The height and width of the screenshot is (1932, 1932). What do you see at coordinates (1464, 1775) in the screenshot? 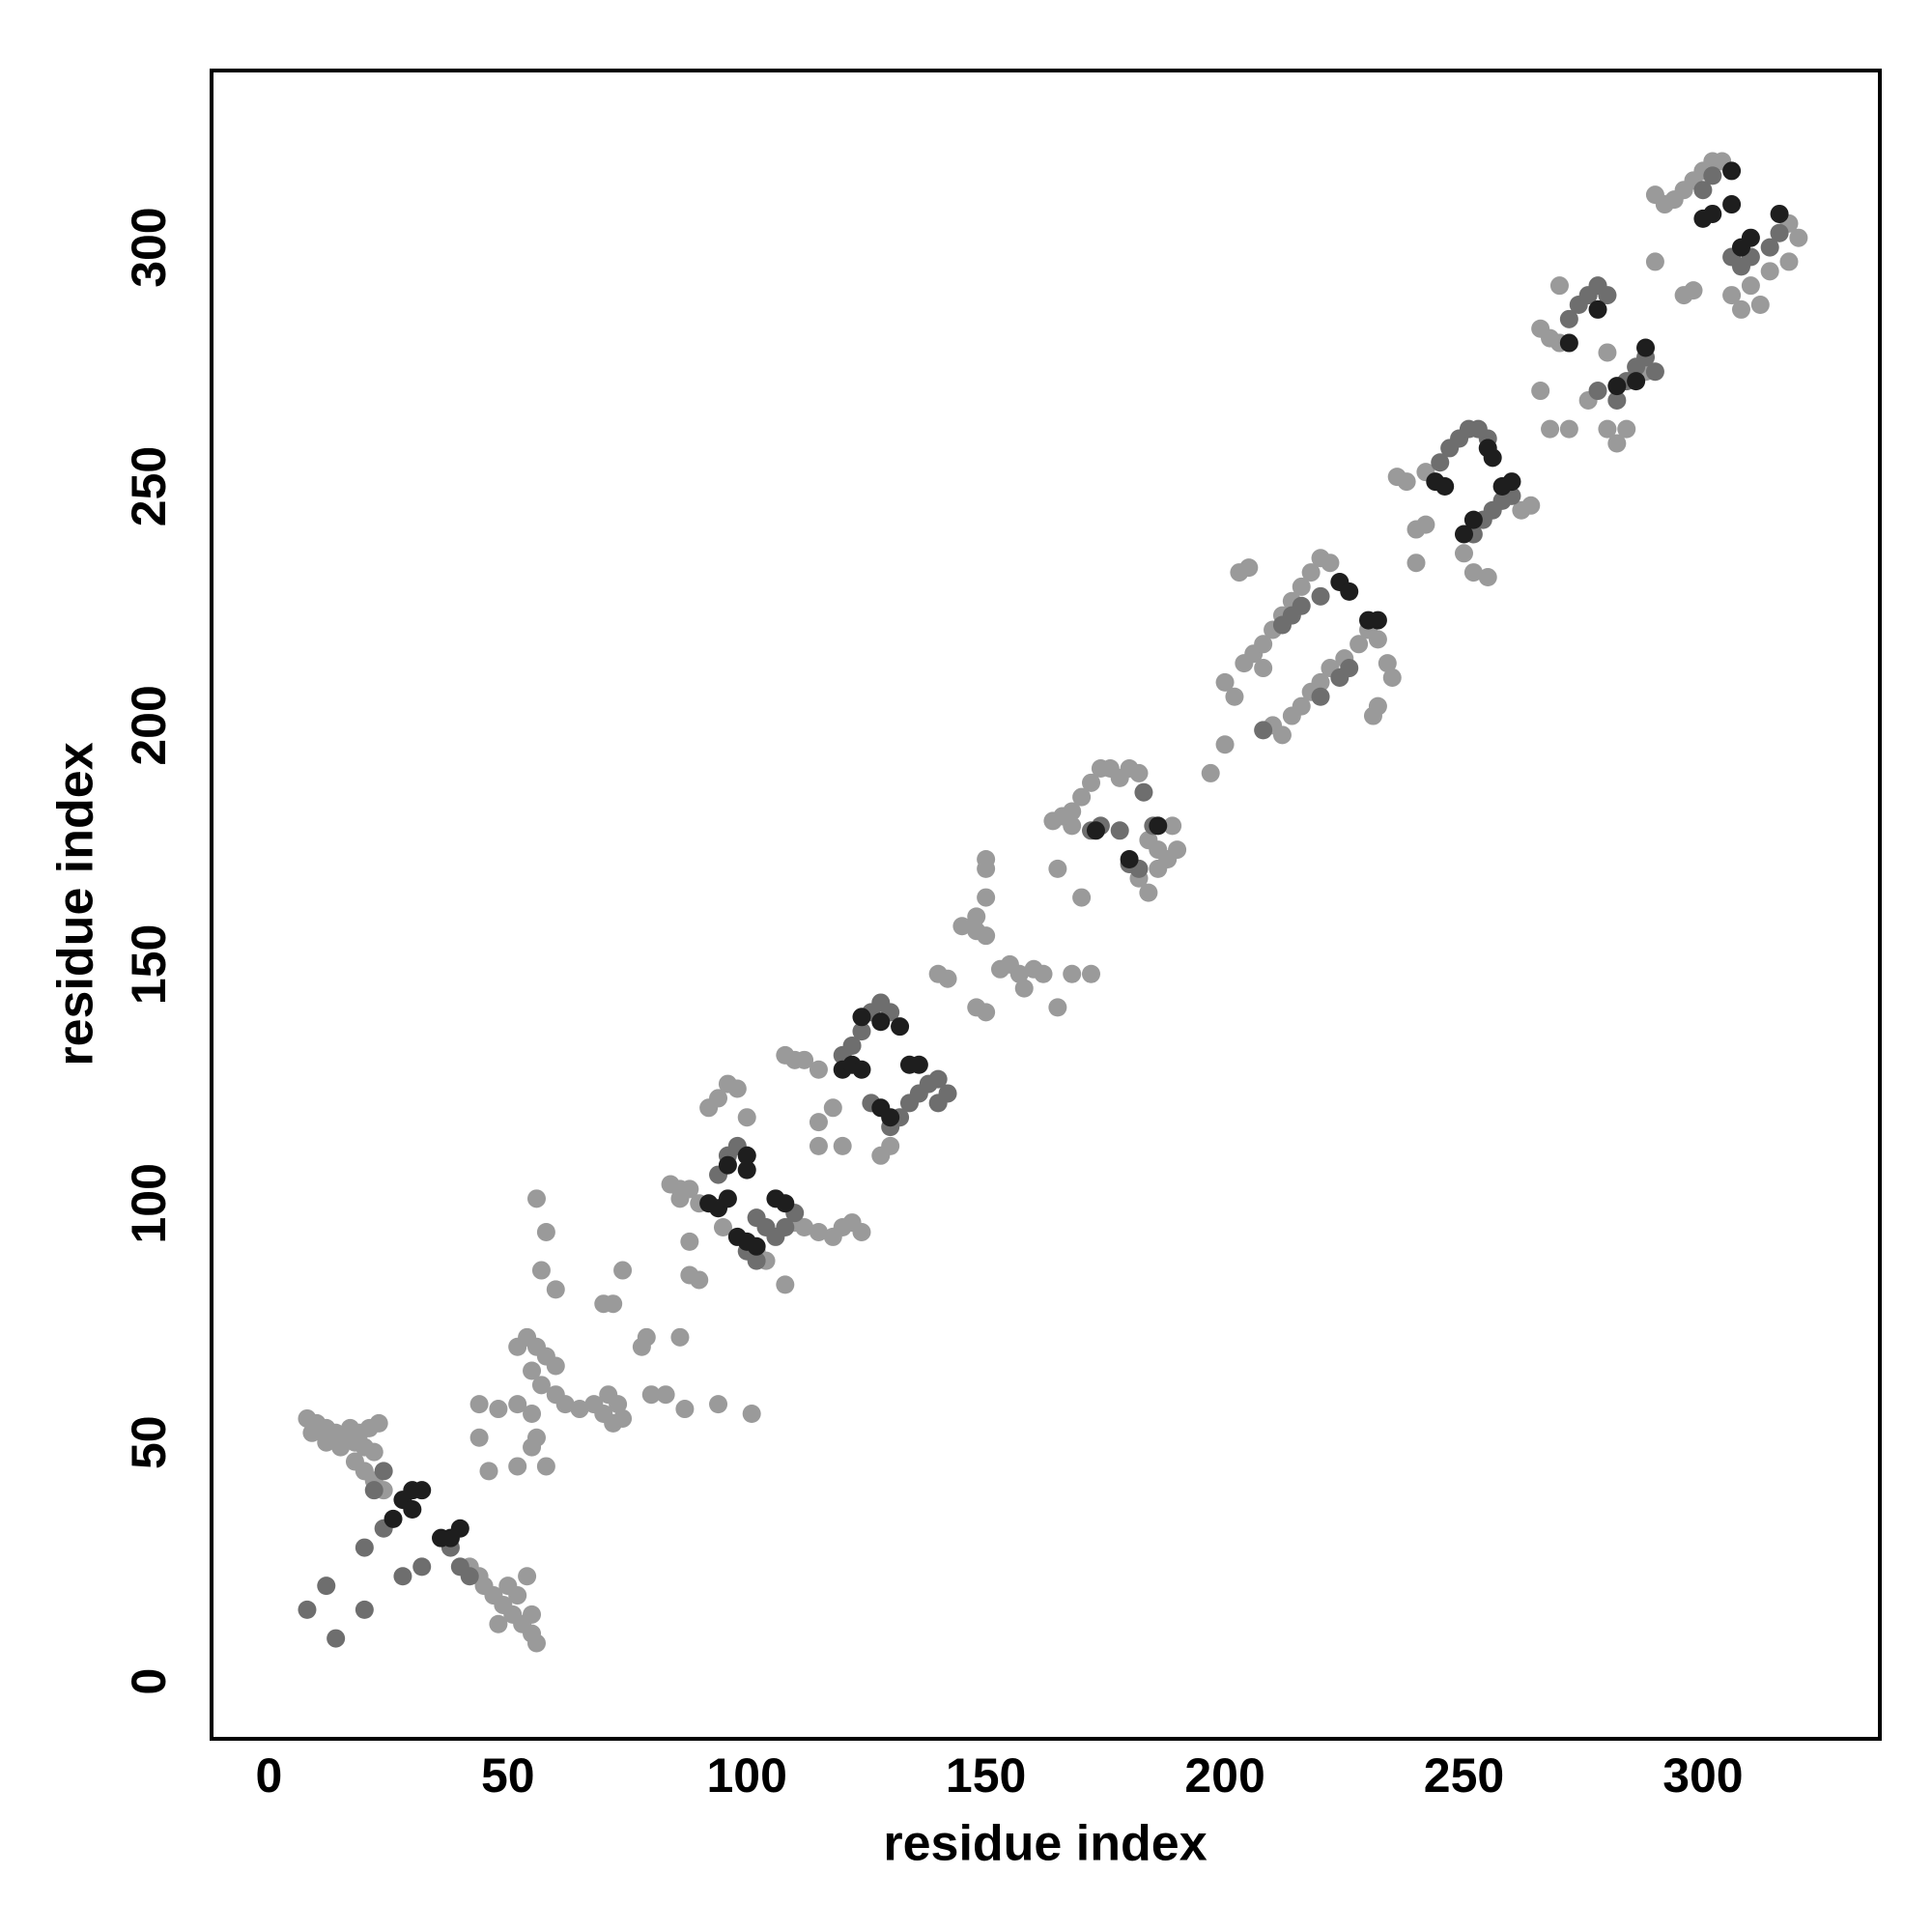
I see `x-tick-label: 250` at bounding box center [1464, 1775].